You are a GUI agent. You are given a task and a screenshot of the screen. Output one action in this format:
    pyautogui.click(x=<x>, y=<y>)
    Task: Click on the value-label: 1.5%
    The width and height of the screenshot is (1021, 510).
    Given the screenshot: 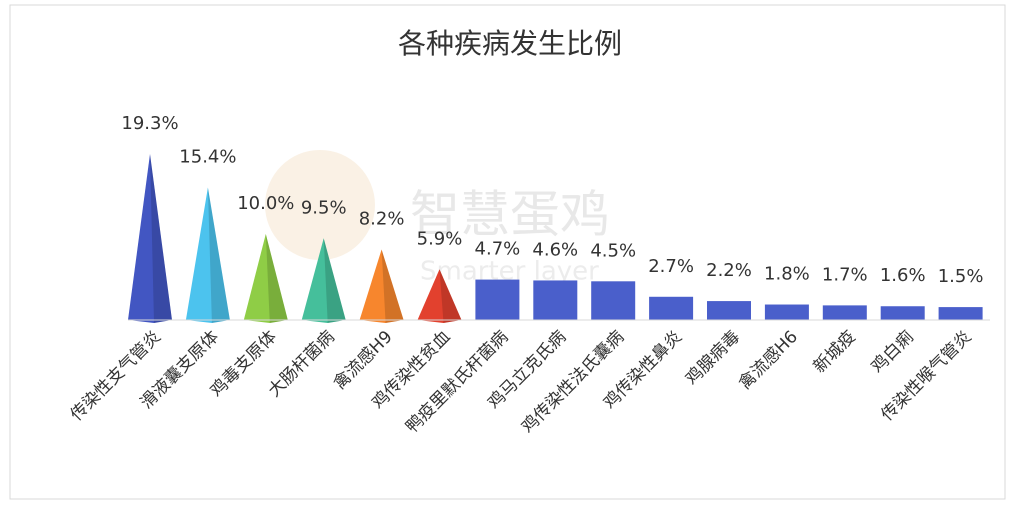 What is the action you would take?
    pyautogui.click(x=961, y=276)
    